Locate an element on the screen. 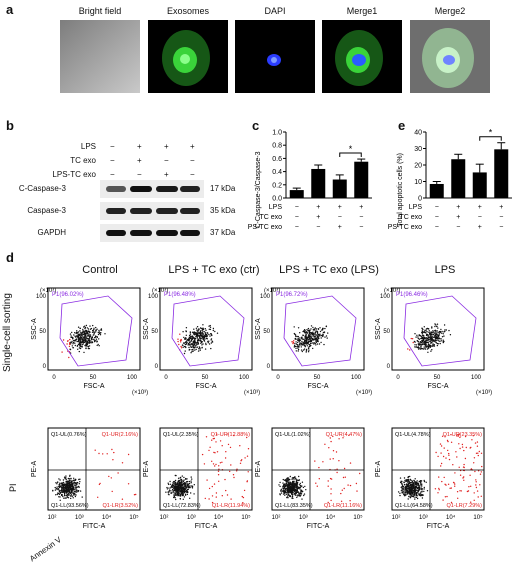 This screenshot has height=571, width=520. fsc-tick-label: 50 is located at coordinates (317, 378).